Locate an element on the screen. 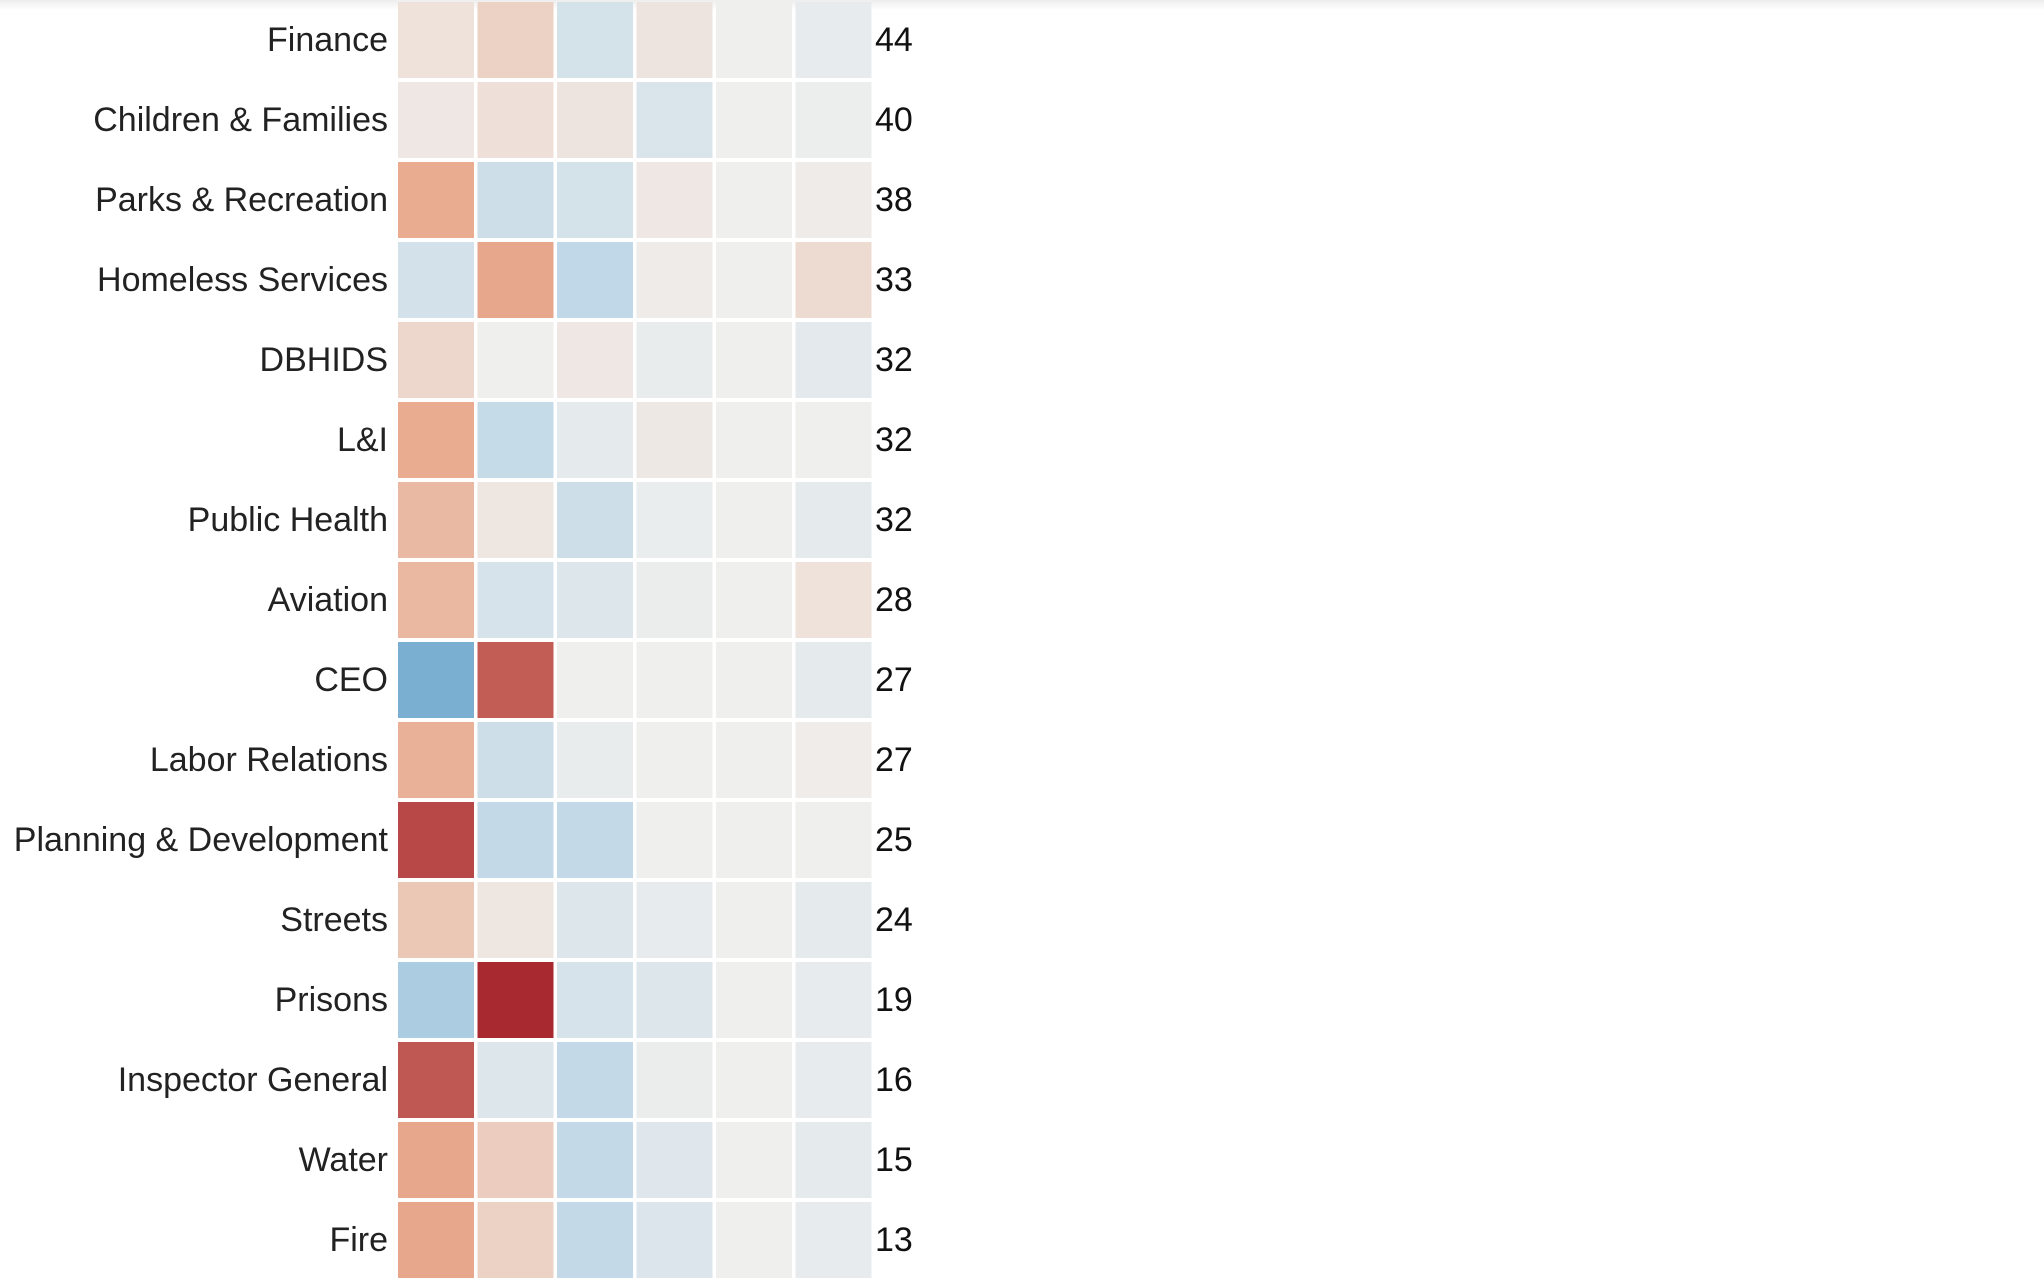  row-label: L&I is located at coordinates (362, 440).